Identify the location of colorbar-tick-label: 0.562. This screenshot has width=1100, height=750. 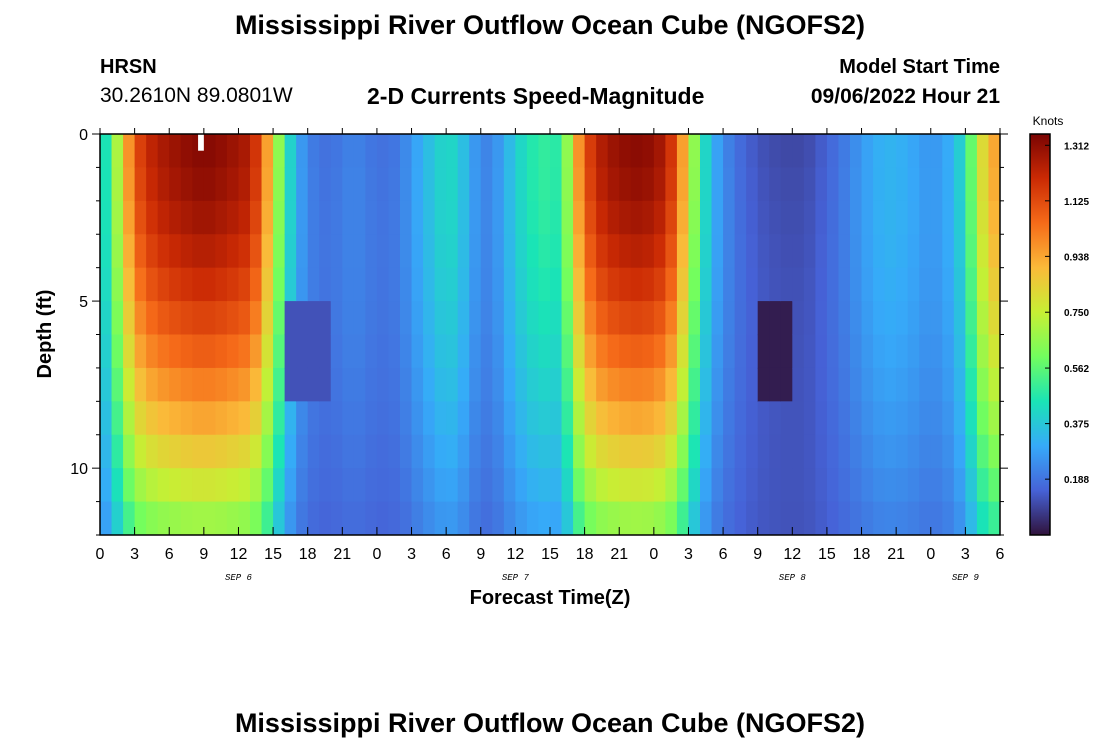
(1076, 369).